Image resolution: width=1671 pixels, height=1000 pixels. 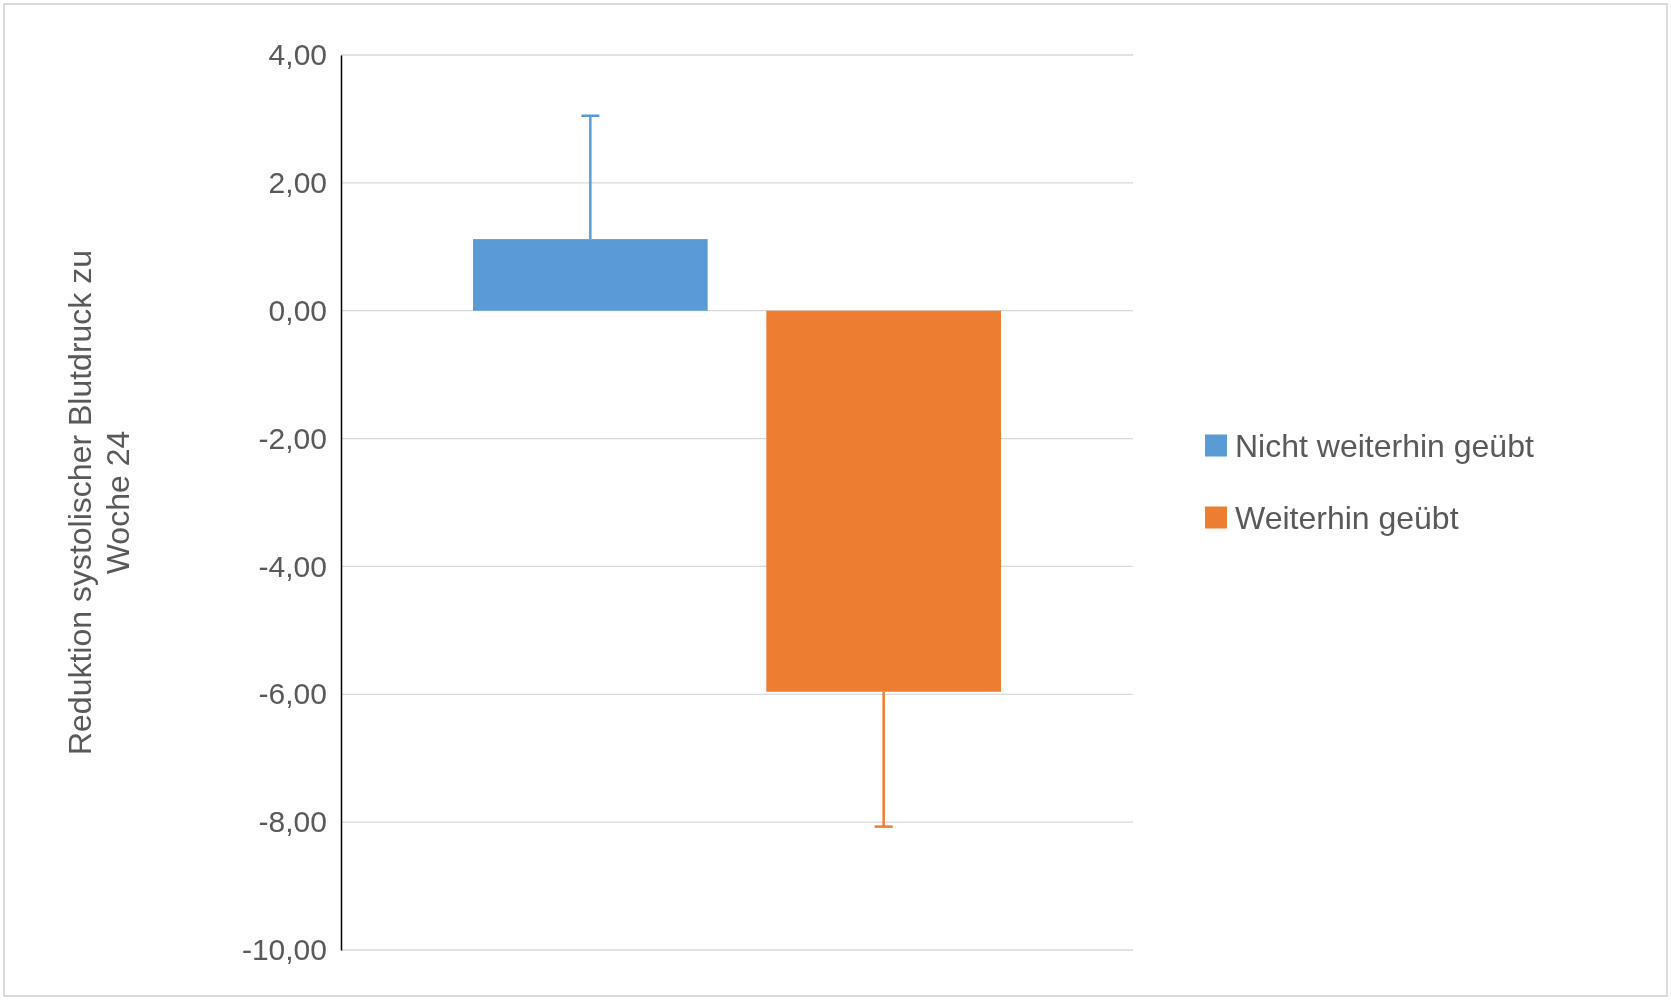 What do you see at coordinates (292, 694) in the screenshot?
I see `y-tick-label: -6,00` at bounding box center [292, 694].